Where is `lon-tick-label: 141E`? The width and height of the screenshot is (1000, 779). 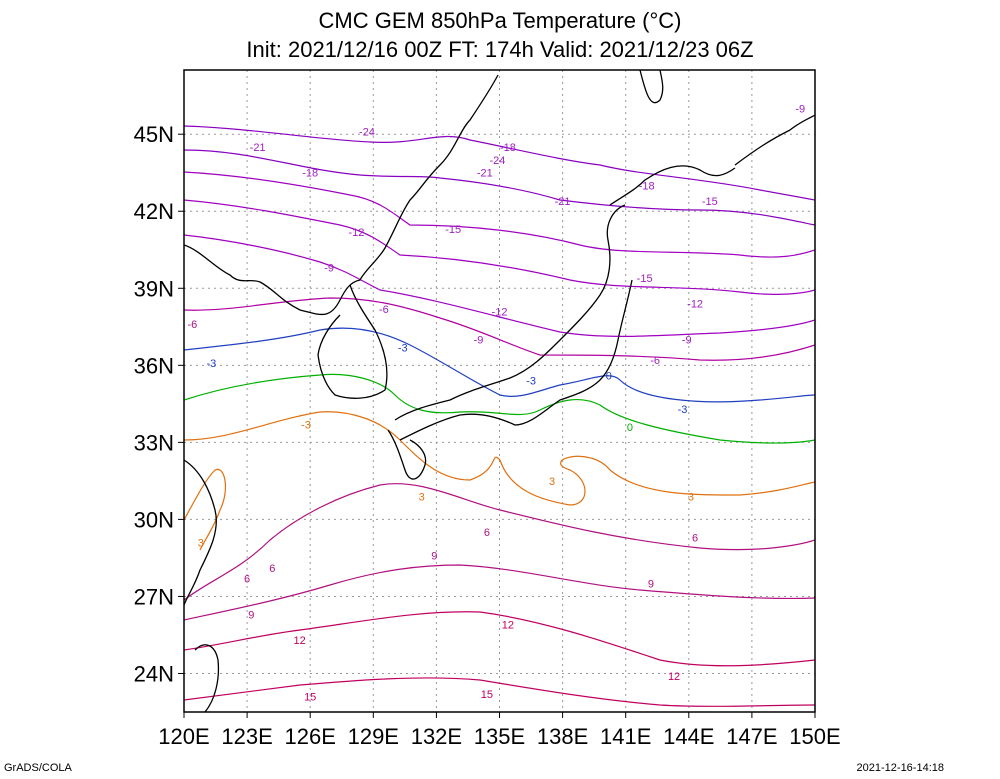
lon-tick-label: 141E is located at coordinates (625, 736).